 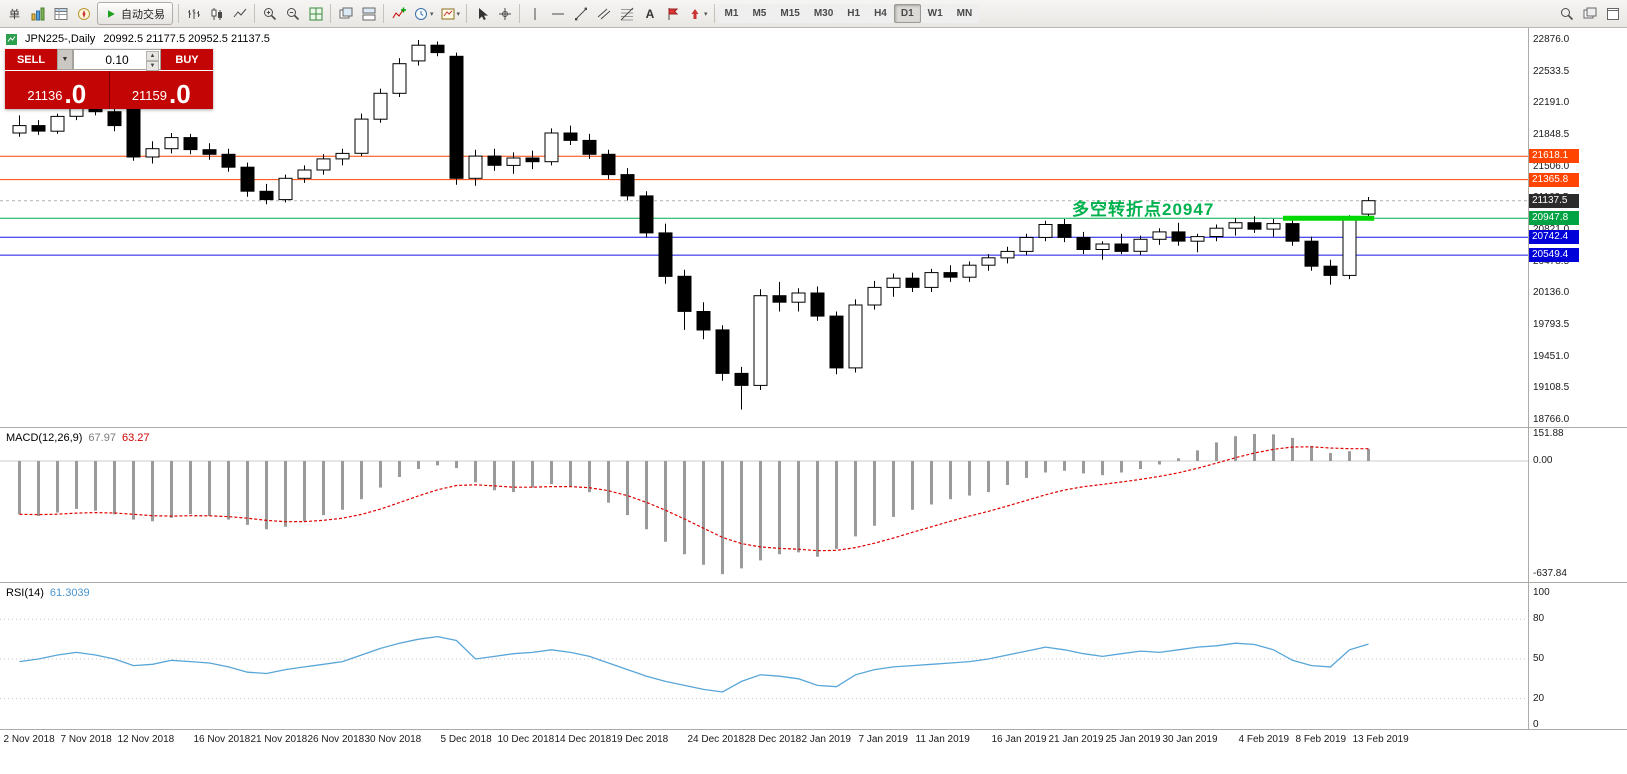 What do you see at coordinates (534, 13) in the screenshot?
I see `vertical-line-button` at bounding box center [534, 13].